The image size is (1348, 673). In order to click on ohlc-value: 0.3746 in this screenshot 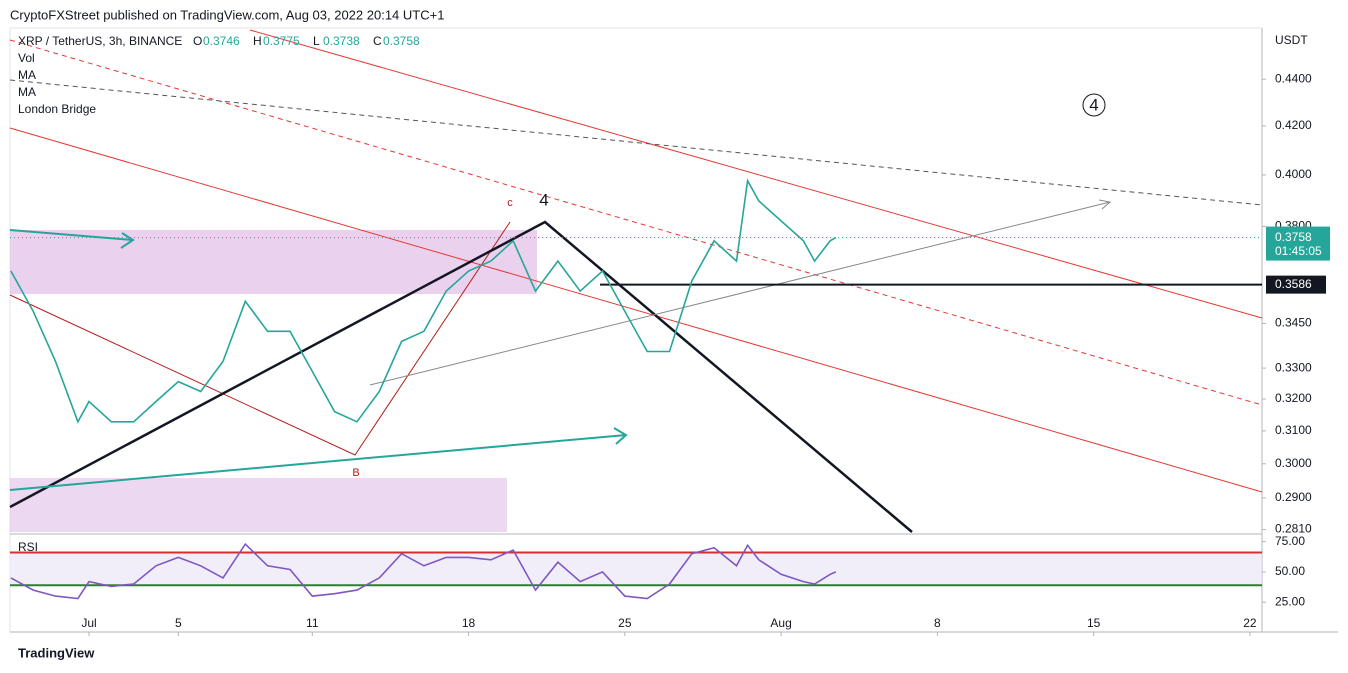, I will do `click(221, 41)`.